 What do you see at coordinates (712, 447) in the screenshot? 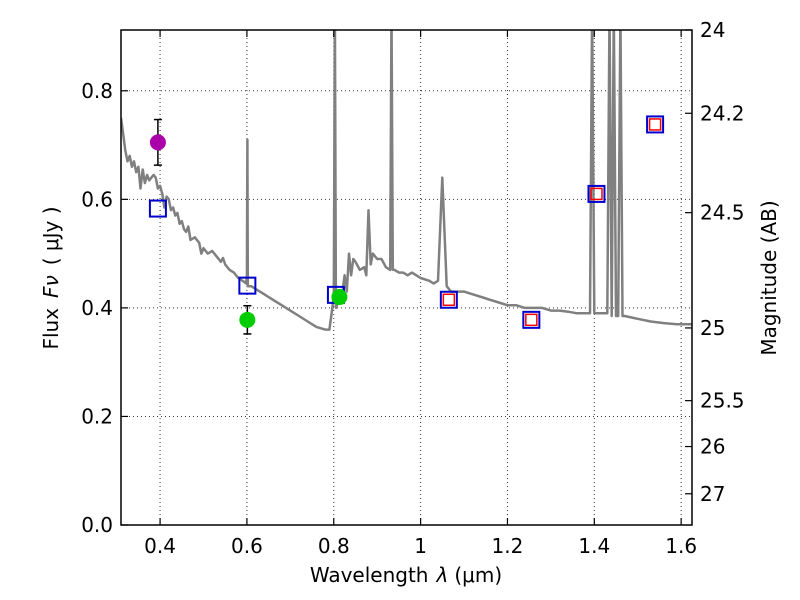
I see `mag-tick-label: 26` at bounding box center [712, 447].